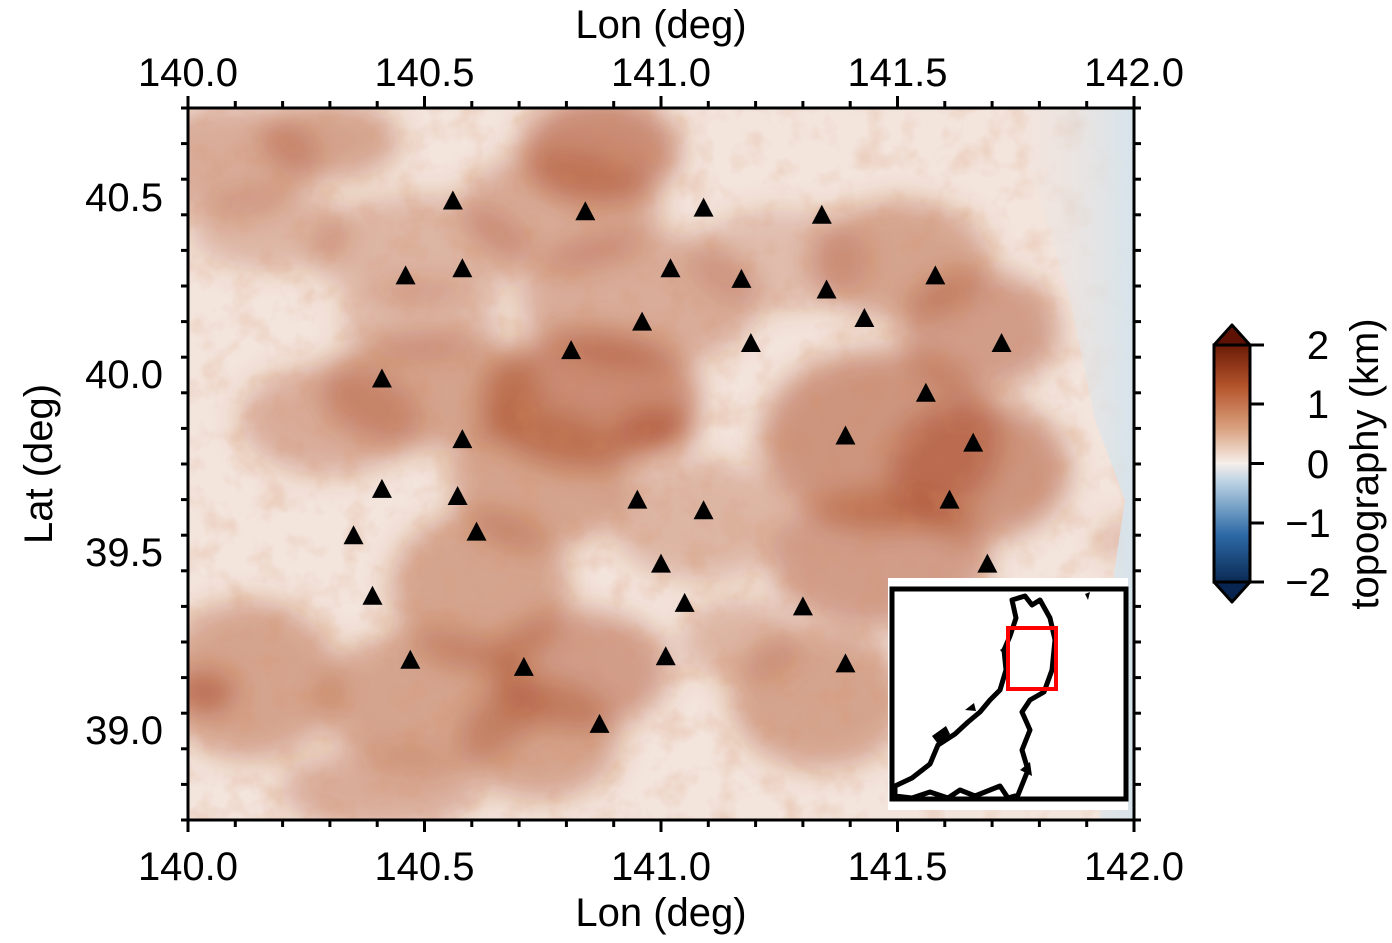 The image size is (1392, 943). I want to click on colorbar-title: topography (km), so click(1365, 463).